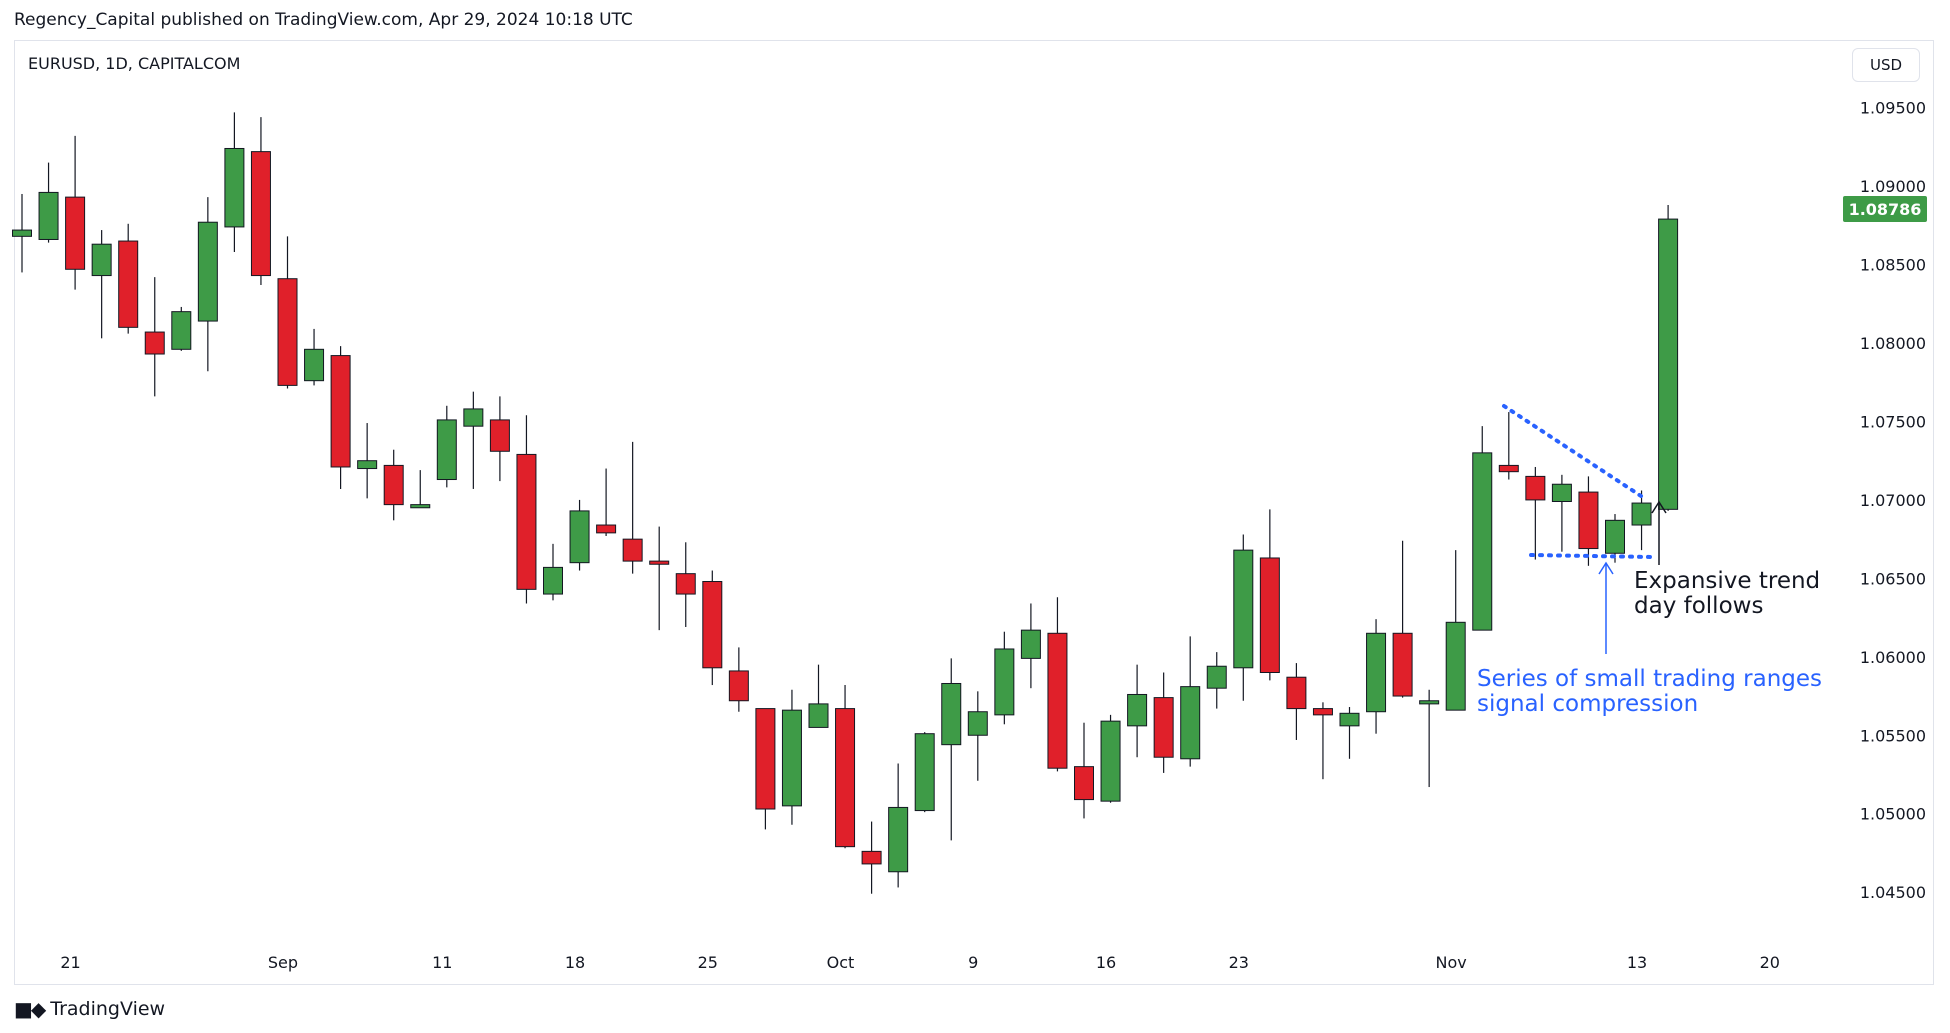 This screenshot has height=1033, width=1950. I want to click on last-price-label: 1.08786, so click(1885, 209).